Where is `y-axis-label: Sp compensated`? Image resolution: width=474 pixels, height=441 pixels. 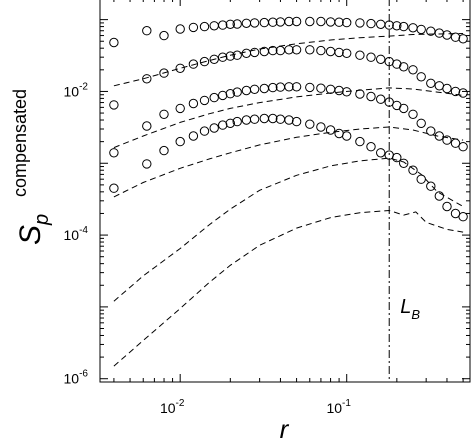
y-axis-label: Sp compensated is located at coordinates (31, 167).